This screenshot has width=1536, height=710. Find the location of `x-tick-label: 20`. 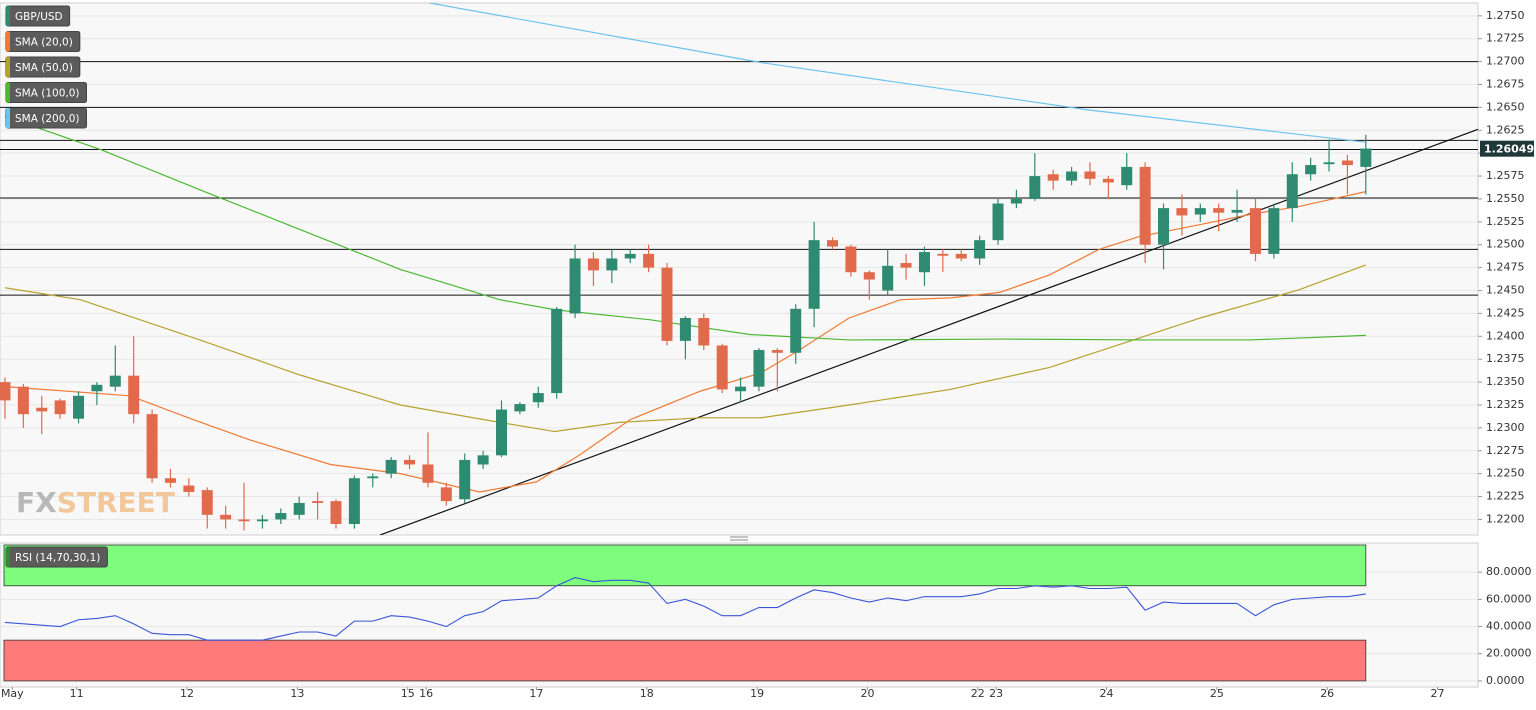

x-tick-label: 20 is located at coordinates (867, 693).